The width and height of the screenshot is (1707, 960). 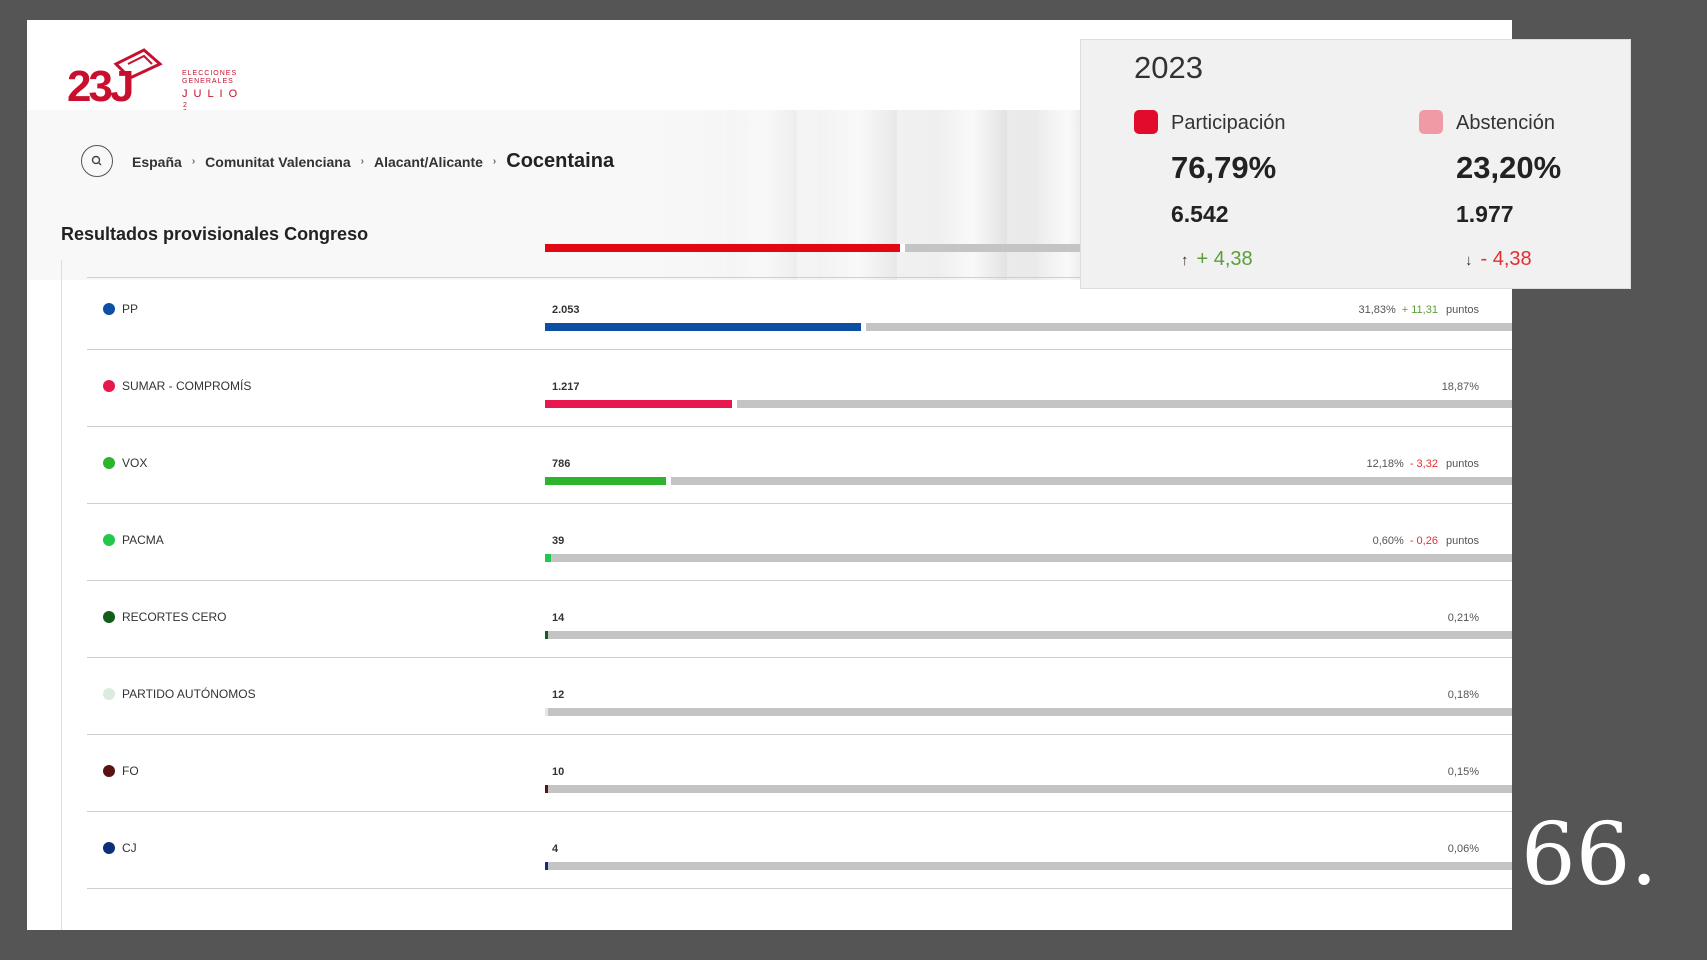 I want to click on party-percentage: 0,06%, so click(x=1463, y=849).